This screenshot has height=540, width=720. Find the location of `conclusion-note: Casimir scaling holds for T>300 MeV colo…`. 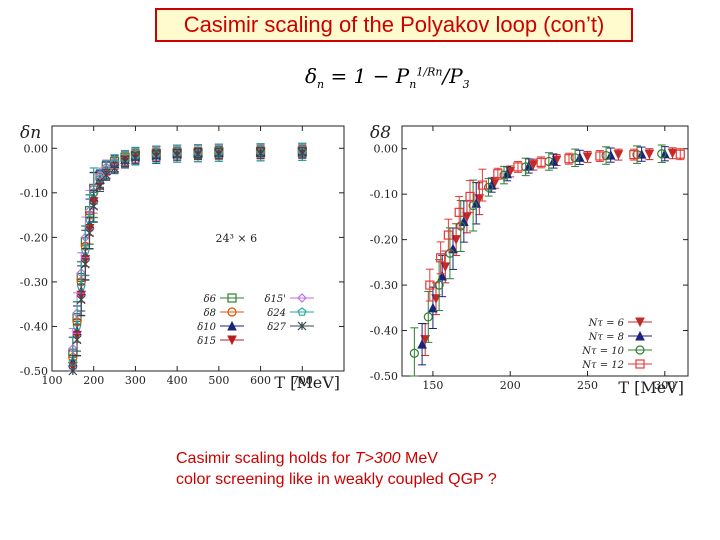

conclusion-note: Casimir scaling holds for T>300 MeV colo… is located at coordinates (406, 469).